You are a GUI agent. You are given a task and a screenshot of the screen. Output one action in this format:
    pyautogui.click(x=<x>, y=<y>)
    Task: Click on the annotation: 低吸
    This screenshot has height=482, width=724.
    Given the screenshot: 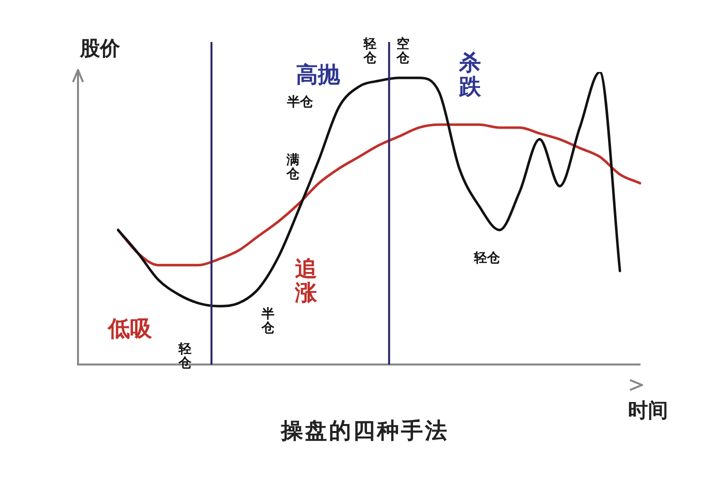 What is the action you would take?
    pyautogui.click(x=130, y=329)
    